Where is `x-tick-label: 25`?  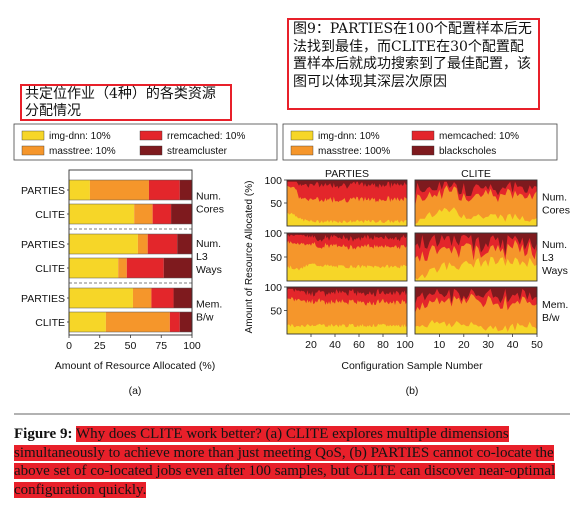
x-tick-label: 25 is located at coordinates (100, 346).